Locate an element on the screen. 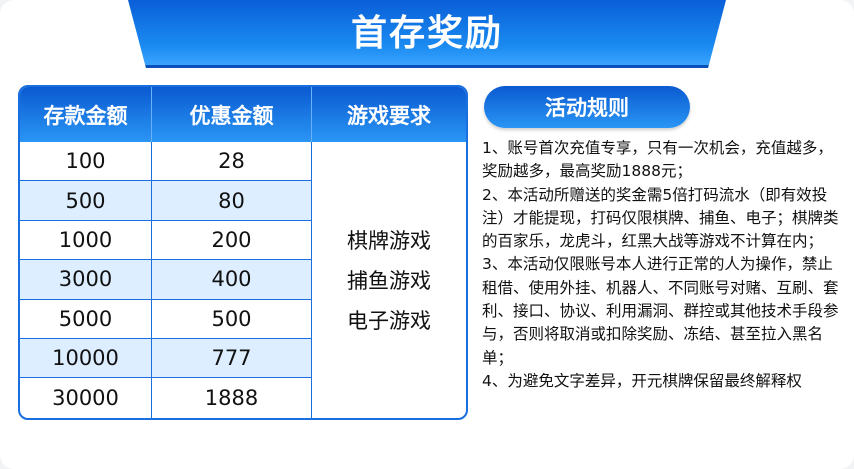 This screenshot has height=469, width=854. rule-item: 1、账号首次充值专享，只有一次机会，充值越多，奖励越多，最高奖励1888元； is located at coordinates (657, 160).